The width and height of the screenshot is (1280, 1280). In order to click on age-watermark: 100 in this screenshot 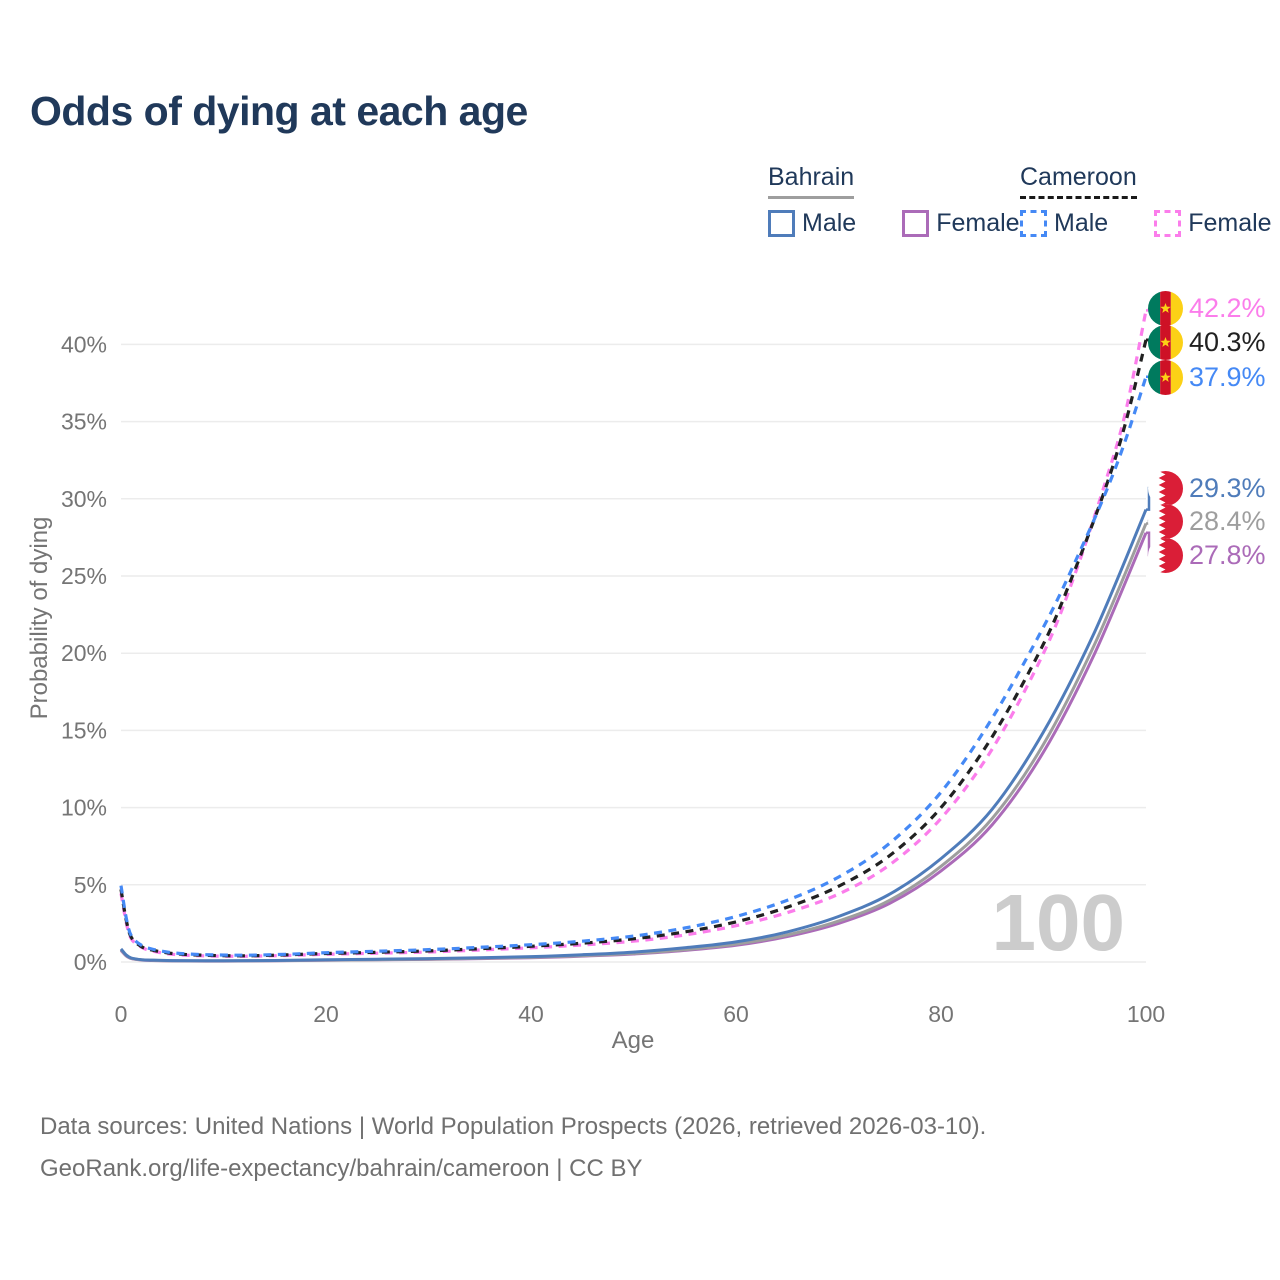, I will do `click(1058, 922)`.